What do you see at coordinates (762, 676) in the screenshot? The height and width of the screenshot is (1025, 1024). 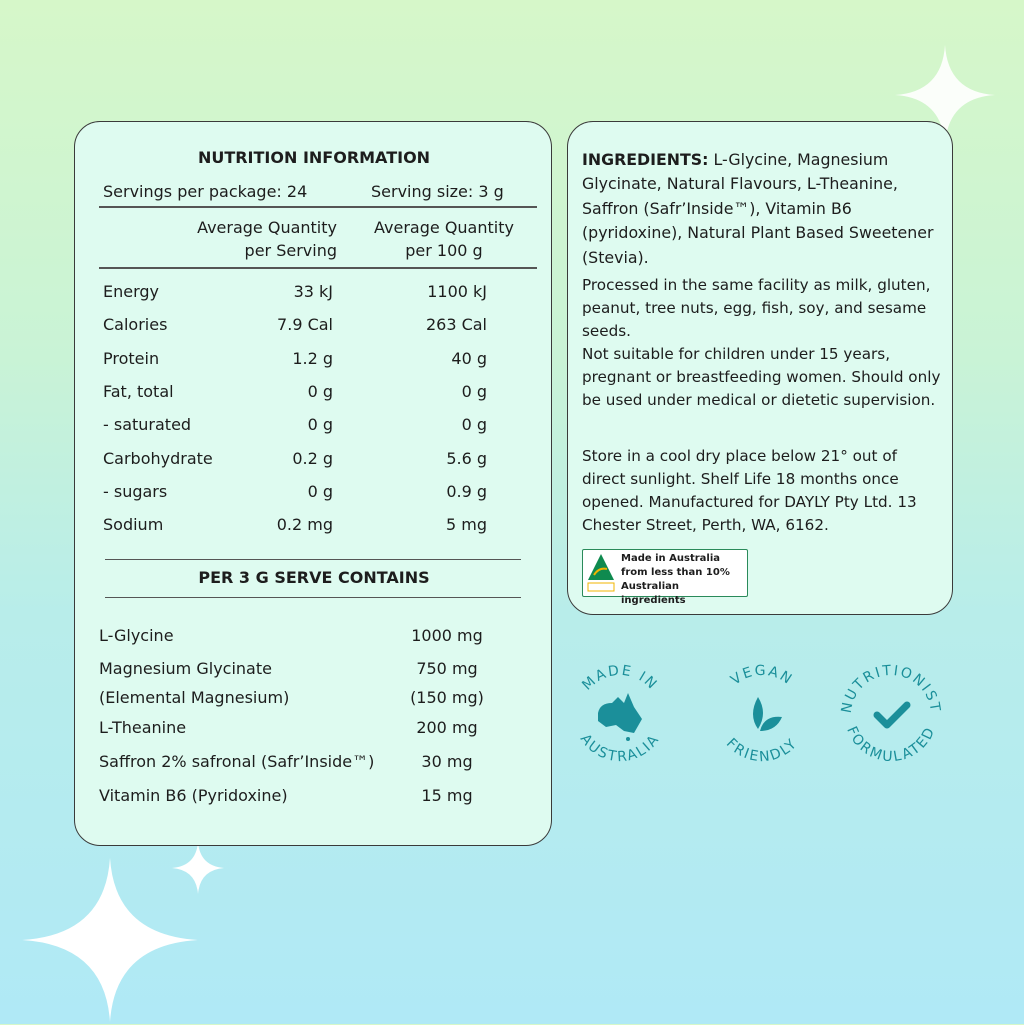 I see `svg-text: VEGAN` at bounding box center [762, 676].